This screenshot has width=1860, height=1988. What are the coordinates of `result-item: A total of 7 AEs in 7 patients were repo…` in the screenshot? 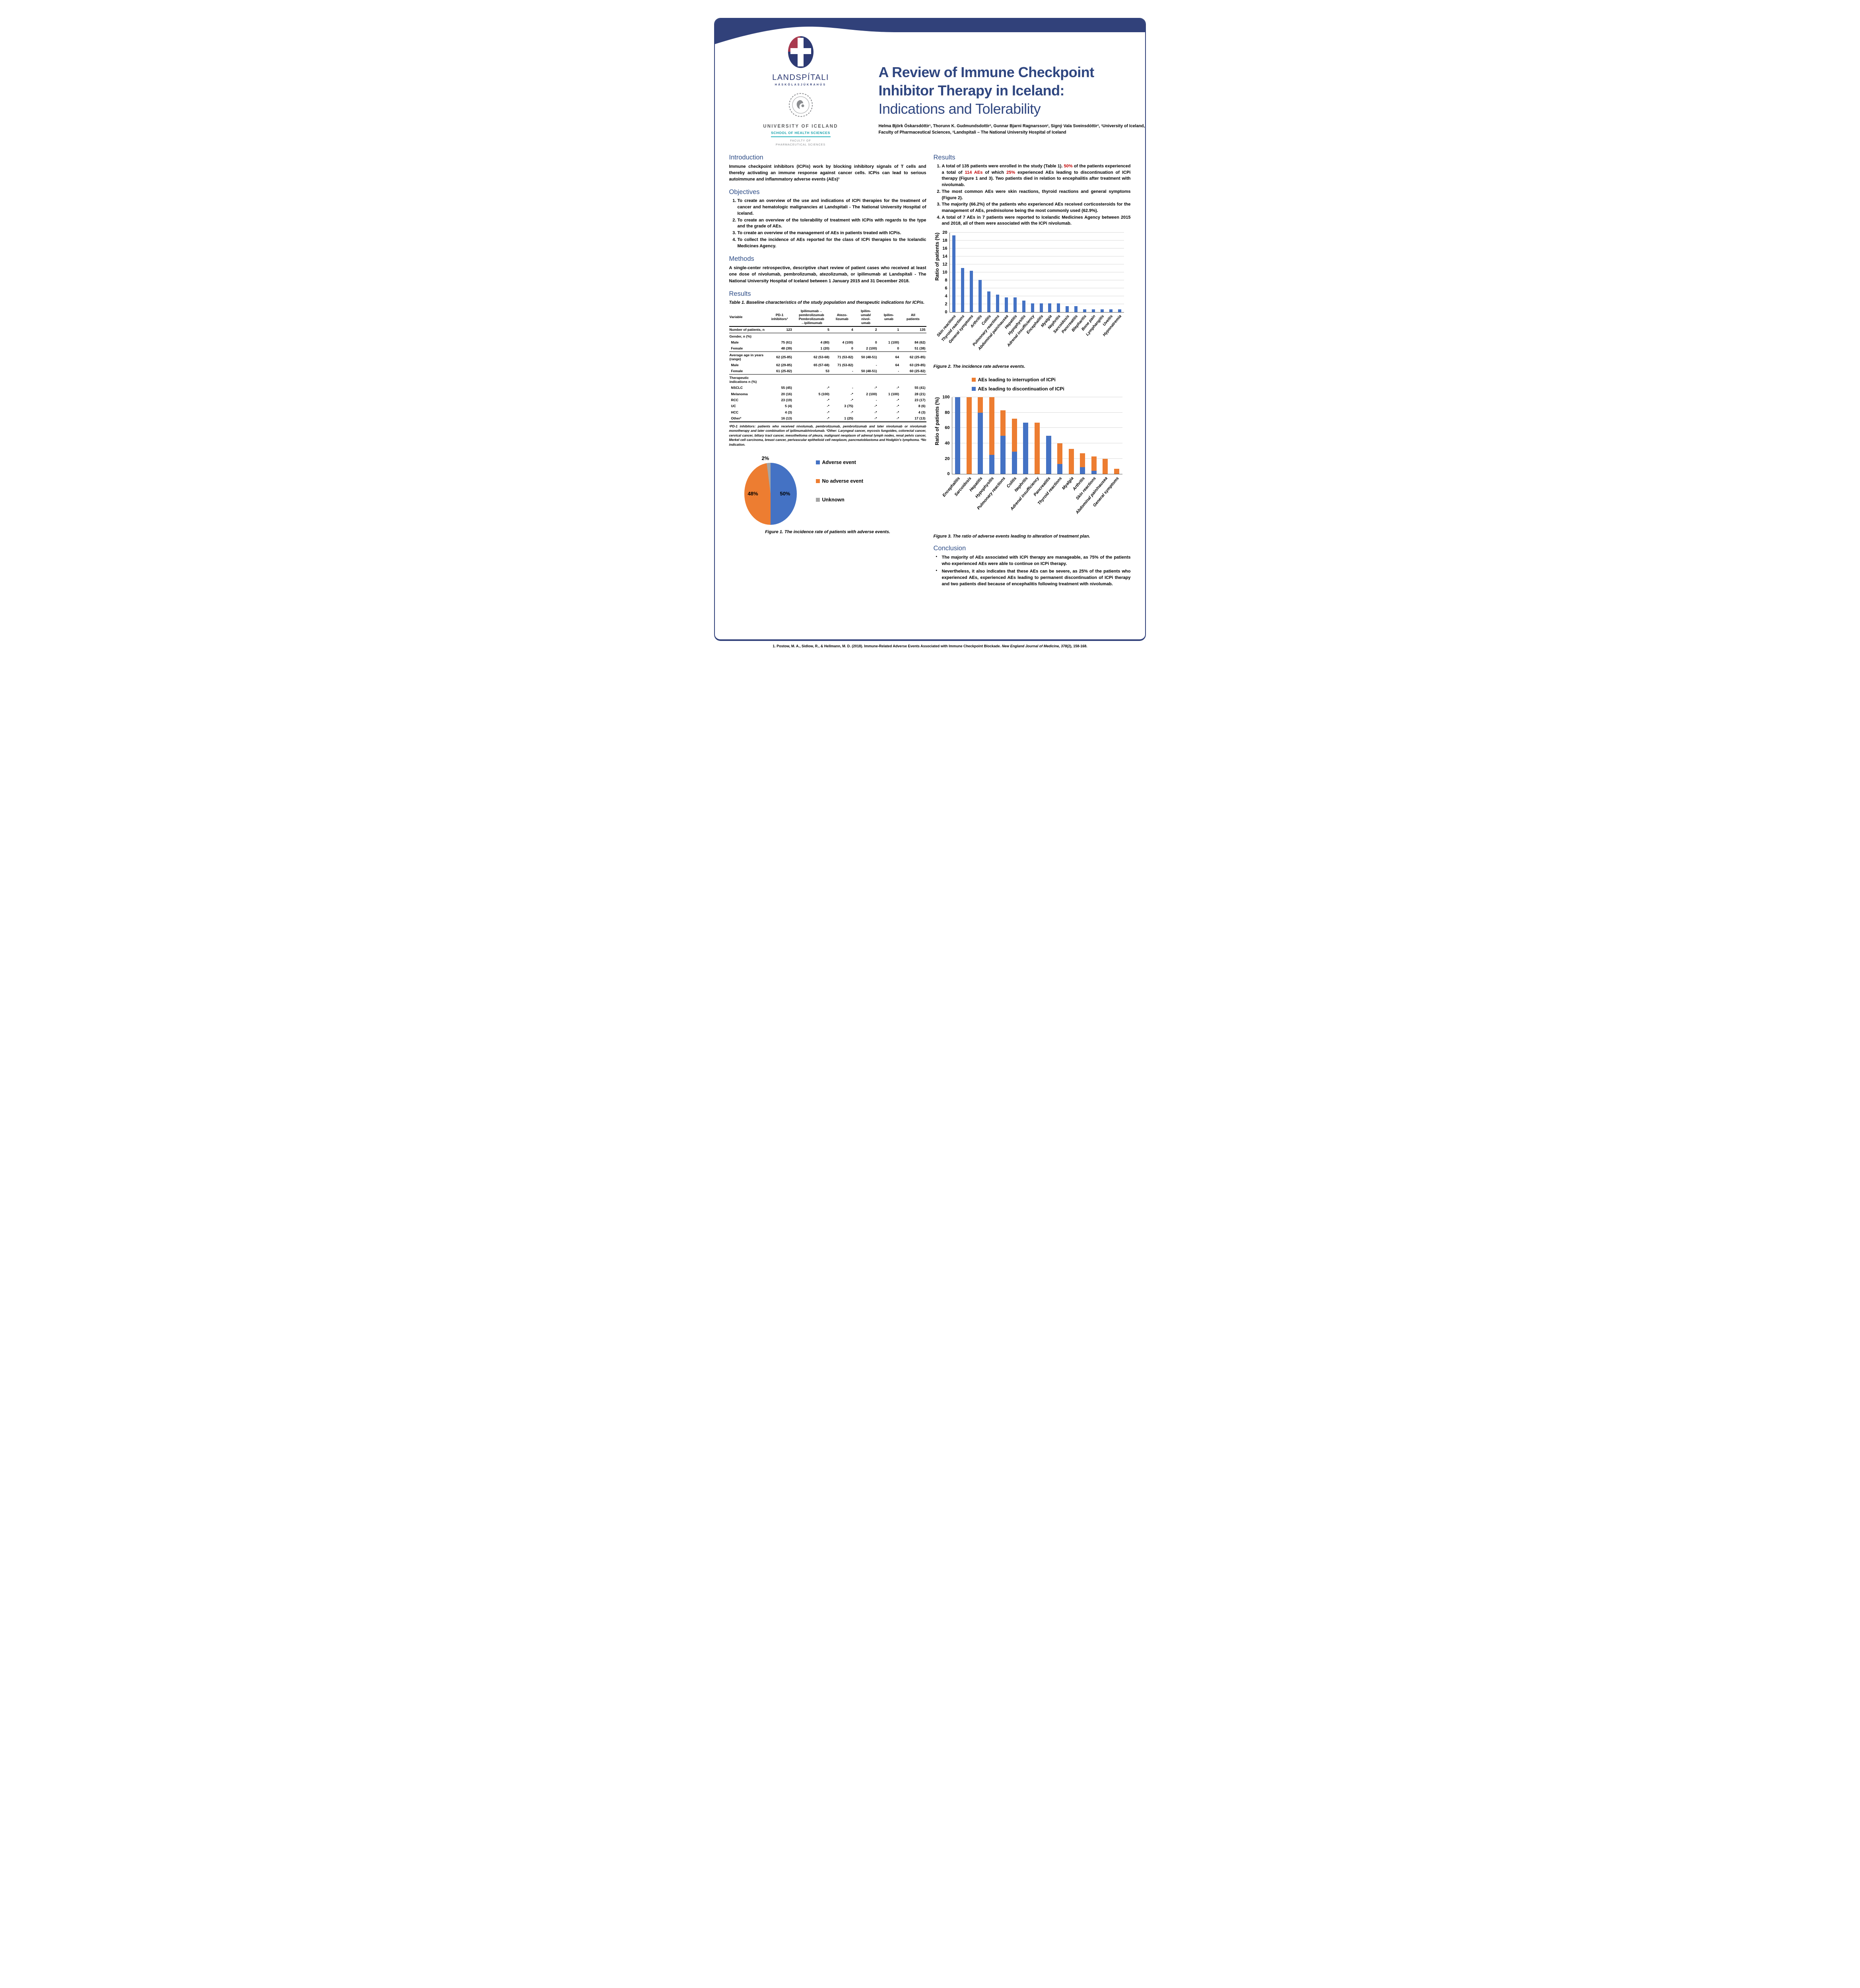 It's located at (1036, 221).